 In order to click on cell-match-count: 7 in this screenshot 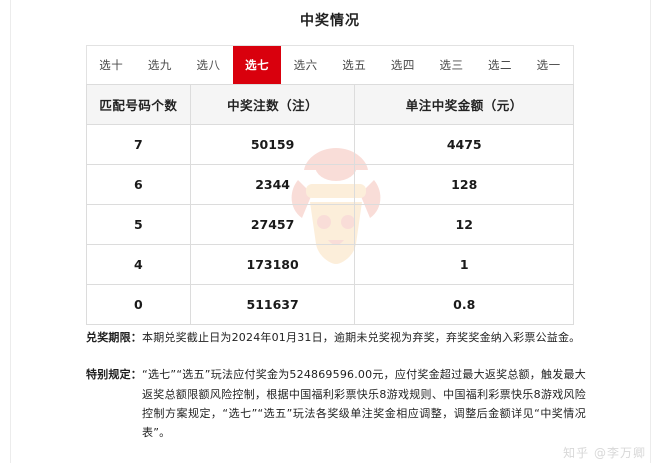, I will do `click(138, 144)`.